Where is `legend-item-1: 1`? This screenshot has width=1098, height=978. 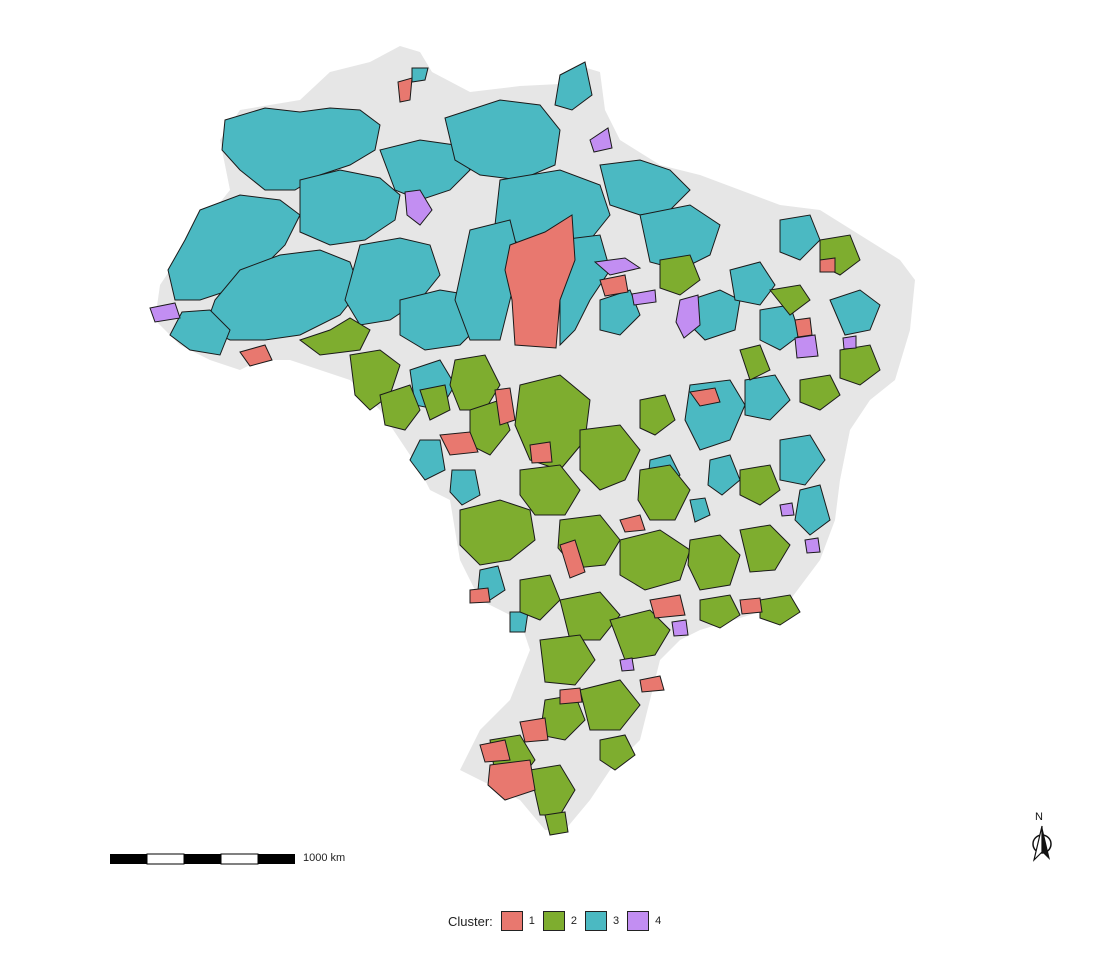 legend-item-1: 1 is located at coordinates (517, 921).